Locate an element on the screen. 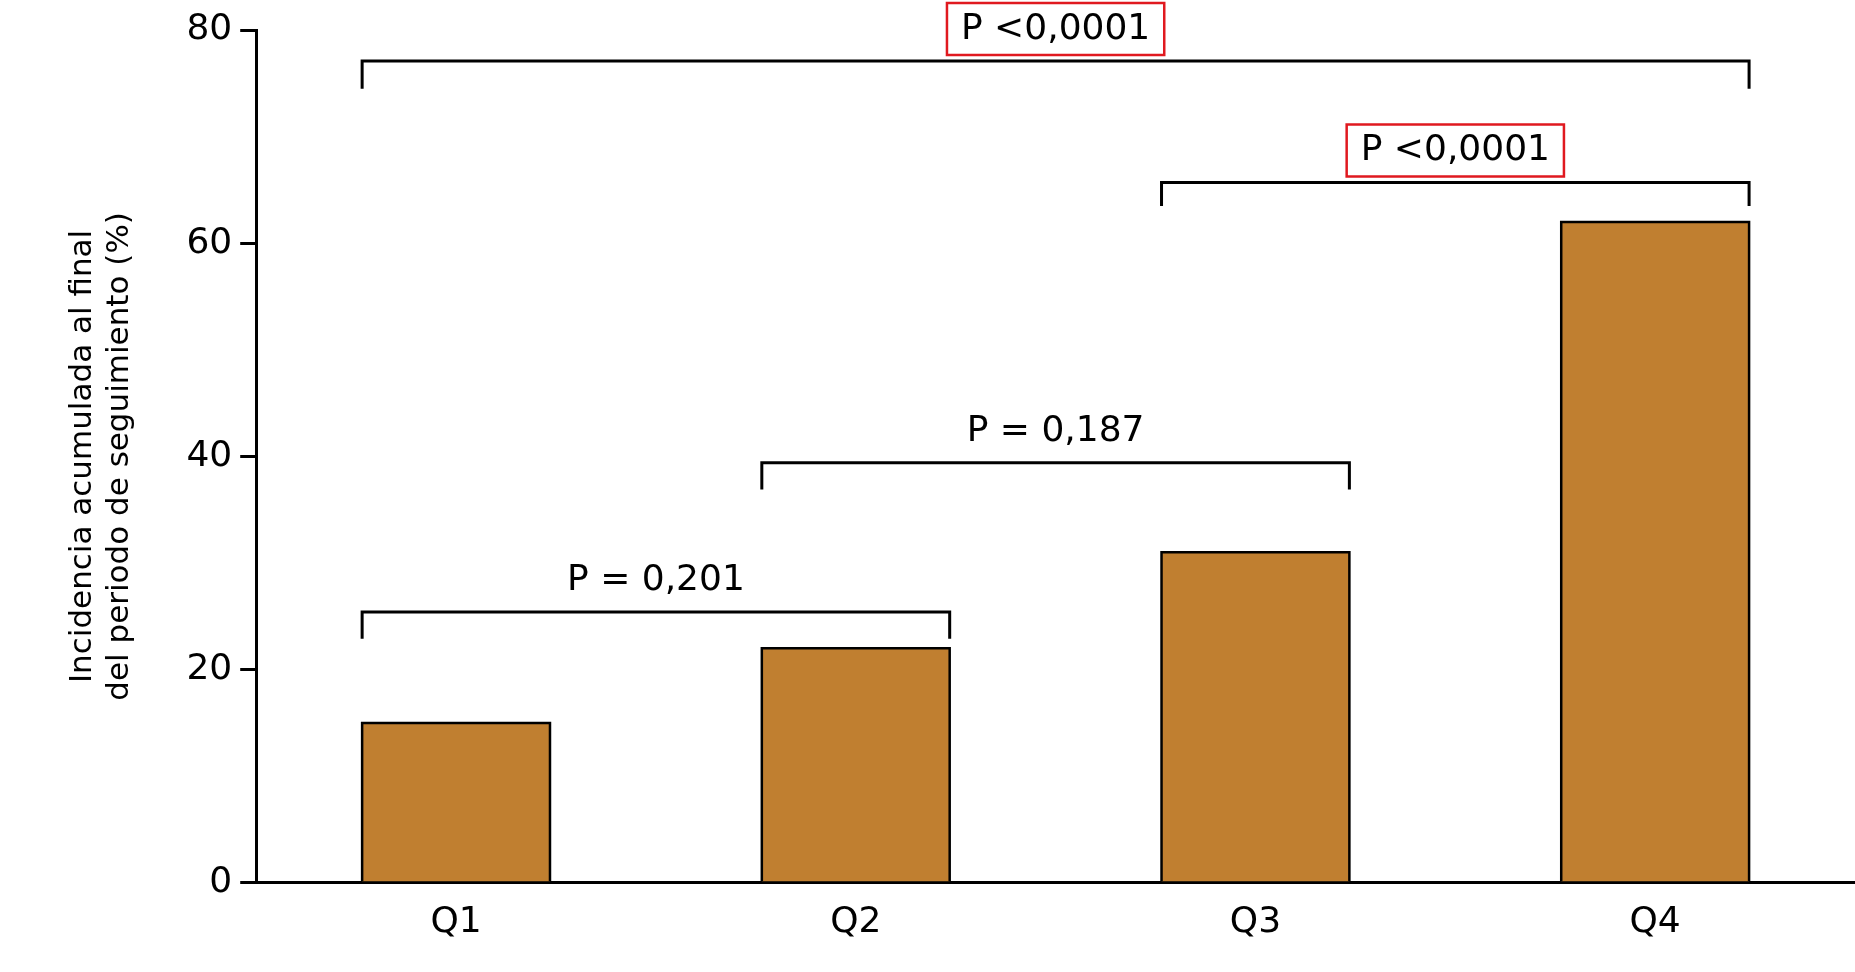 The image size is (1855, 972). y-tick-label: 60 is located at coordinates (209, 240).